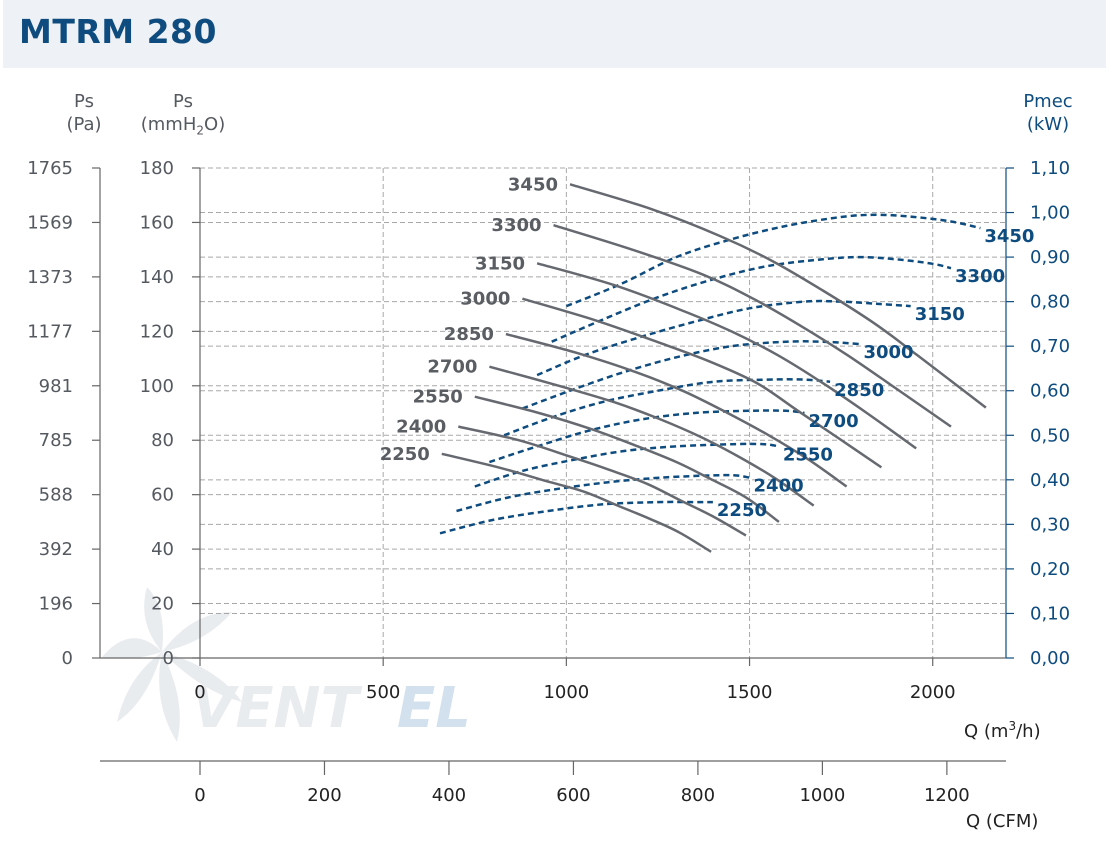 The width and height of the screenshot is (1113, 856). Describe the element at coordinates (533, 184) in the screenshot. I see `pressure-label-3450: 3450` at that location.